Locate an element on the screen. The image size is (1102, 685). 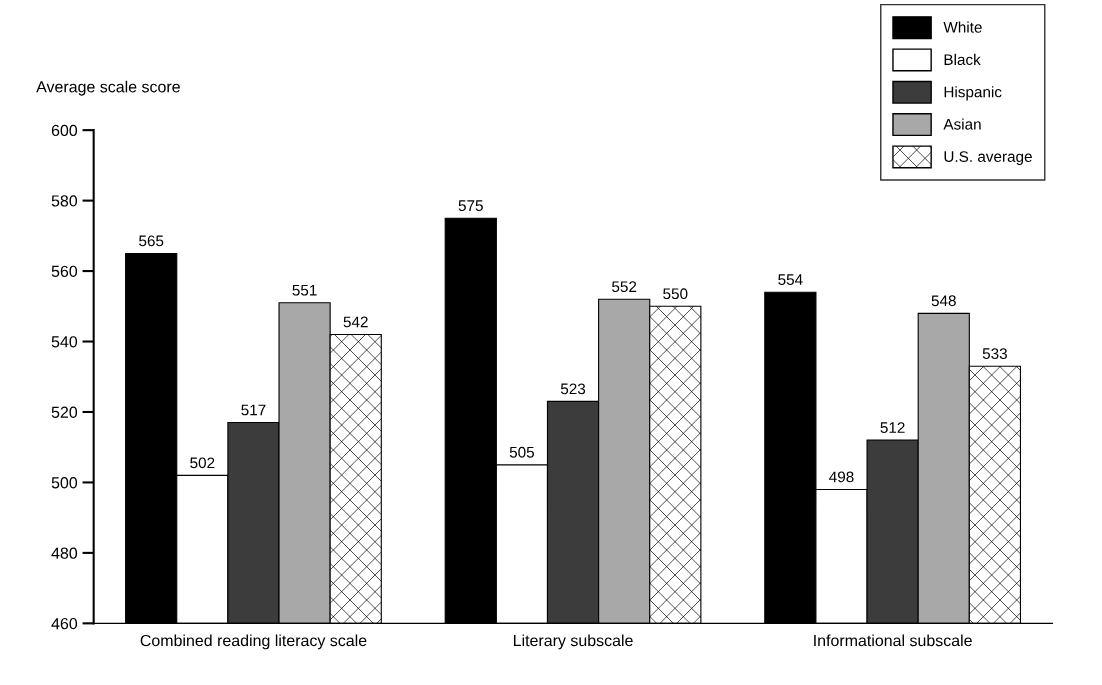
x-tick-label: Informational subscale is located at coordinates (893, 640).